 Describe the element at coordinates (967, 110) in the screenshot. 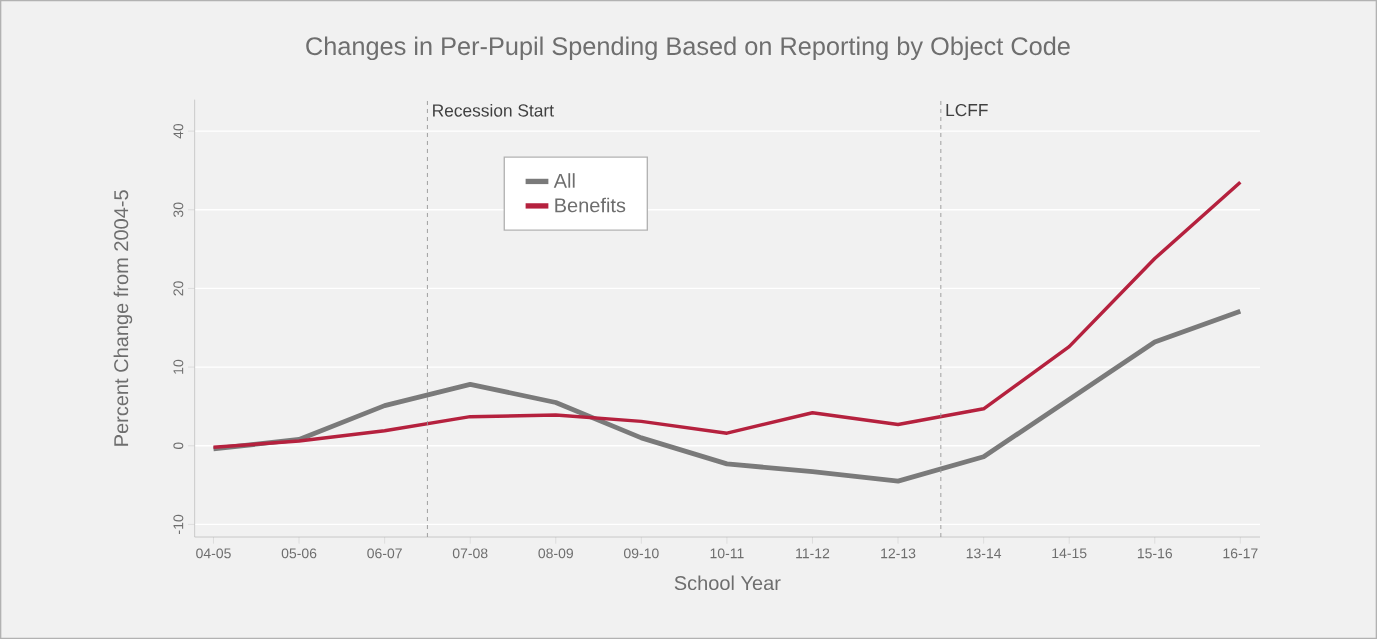

I see `annotation: LCFF` at that location.